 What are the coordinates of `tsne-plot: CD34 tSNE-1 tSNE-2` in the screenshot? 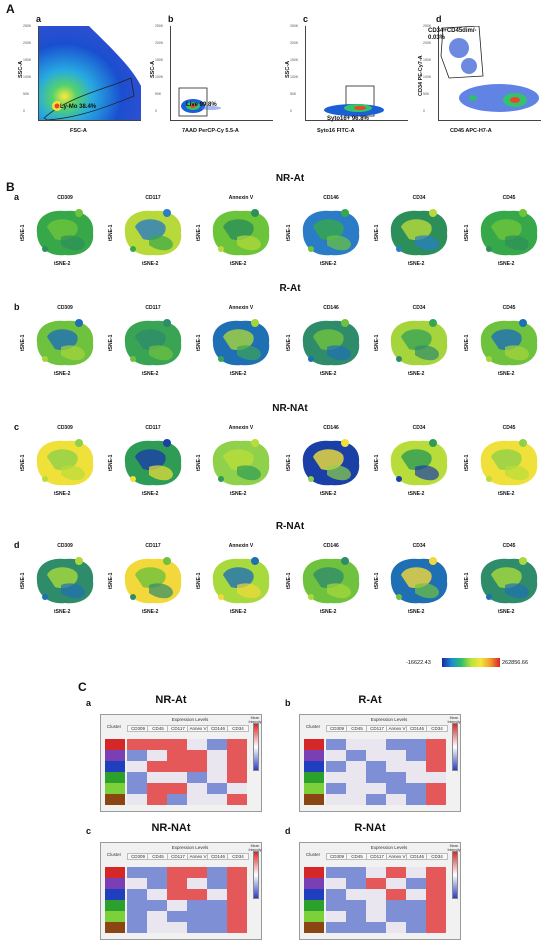 It's located at (416, 235).